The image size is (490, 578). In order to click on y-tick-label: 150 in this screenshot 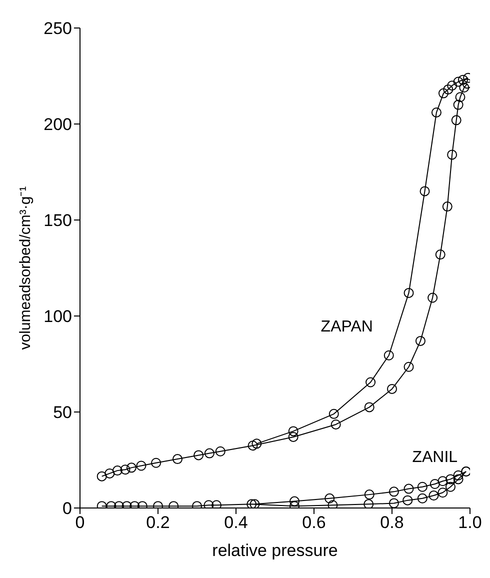, I will do `click(58, 220)`.